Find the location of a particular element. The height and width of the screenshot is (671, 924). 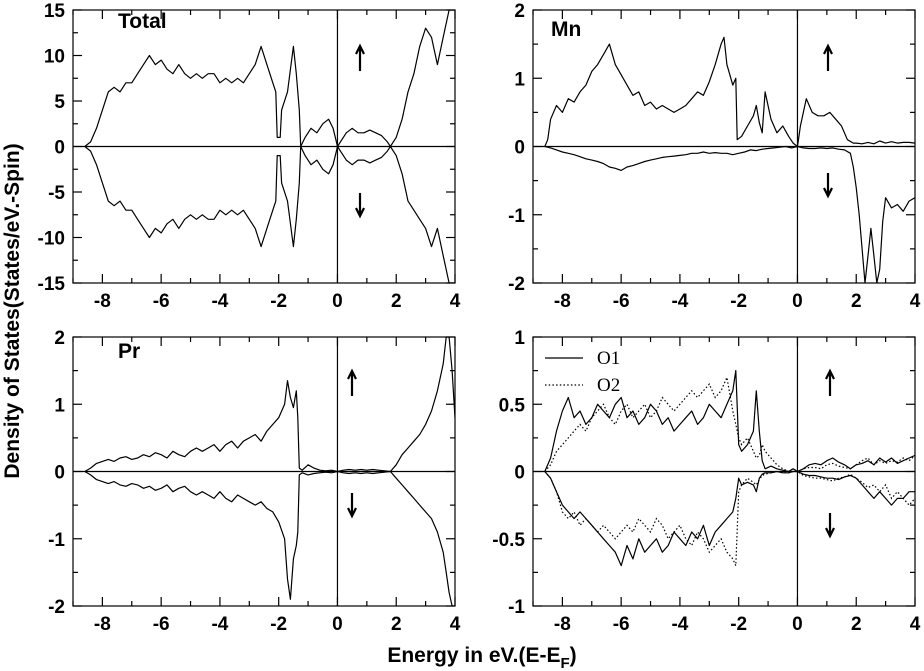

y-tick-label: 0.5 is located at coordinates (512, 405).